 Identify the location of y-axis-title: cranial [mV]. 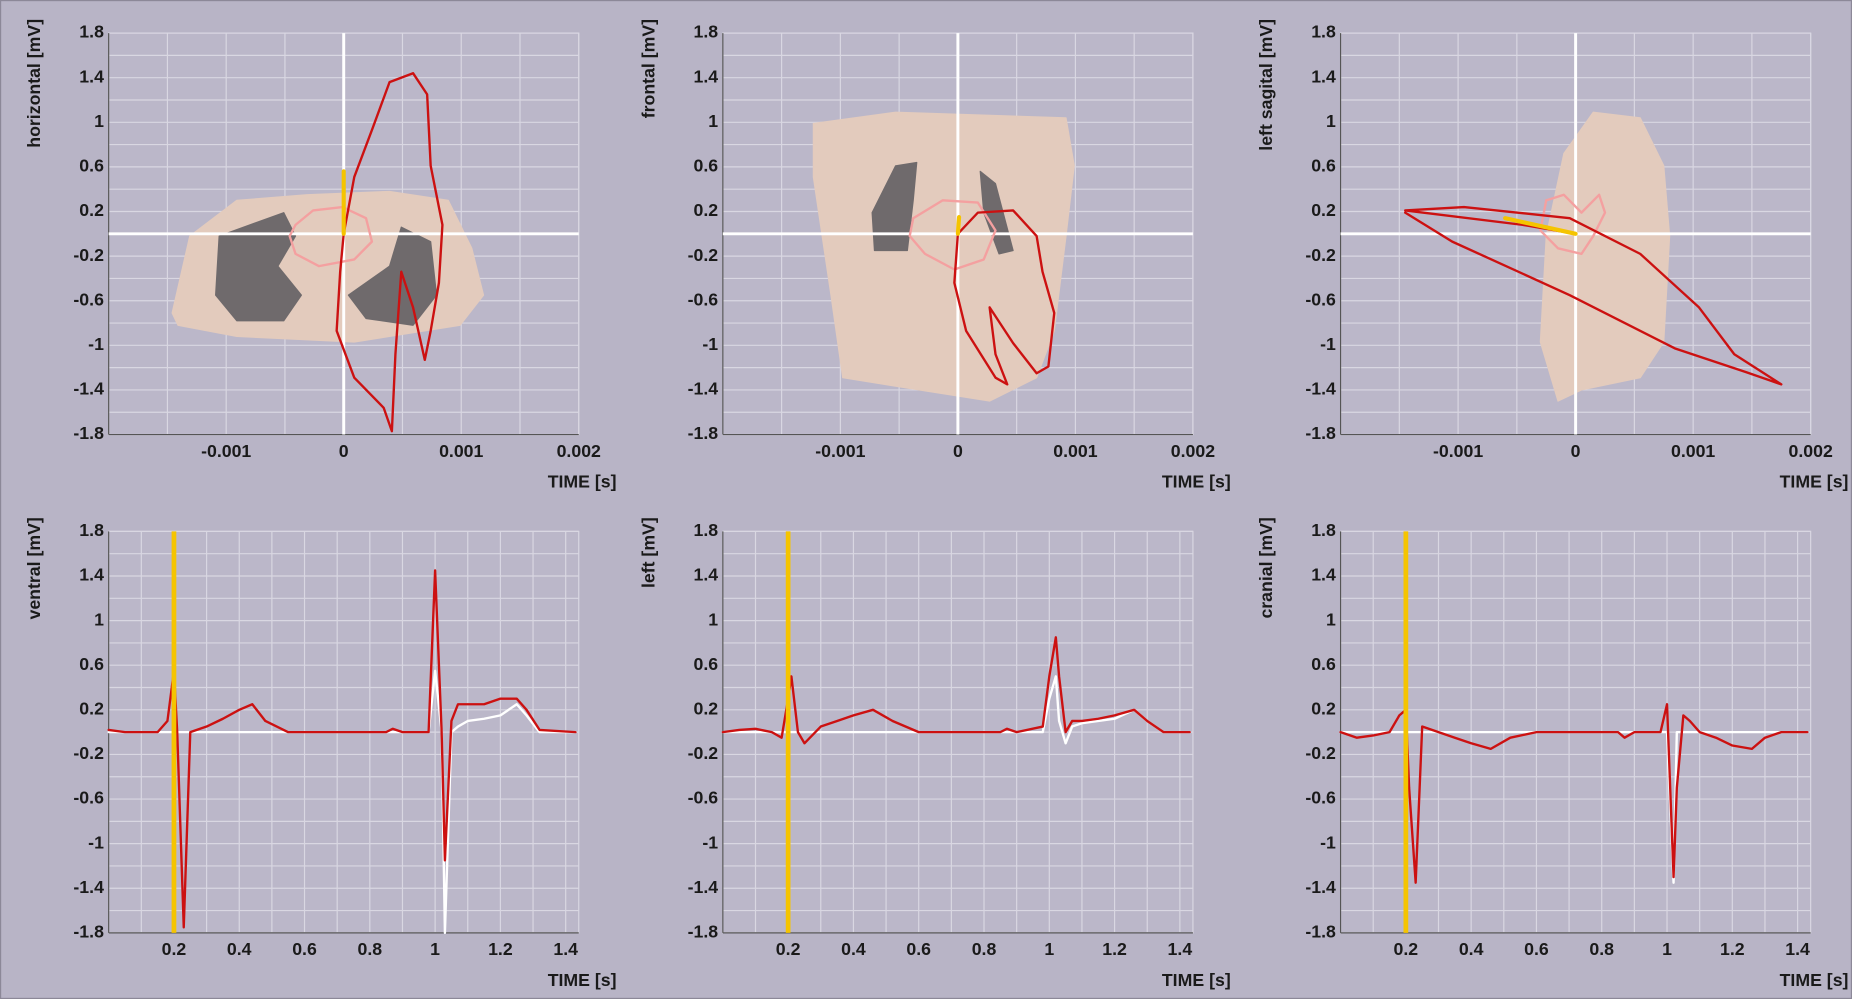
(1266, 567).